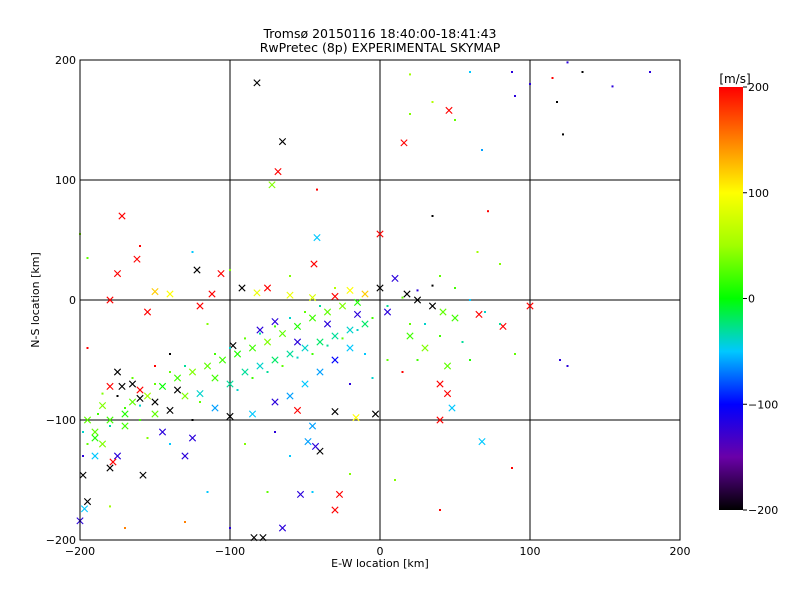 The width and height of the screenshot is (800, 604). I want to click on x-tick-label: 0, so click(380, 551).